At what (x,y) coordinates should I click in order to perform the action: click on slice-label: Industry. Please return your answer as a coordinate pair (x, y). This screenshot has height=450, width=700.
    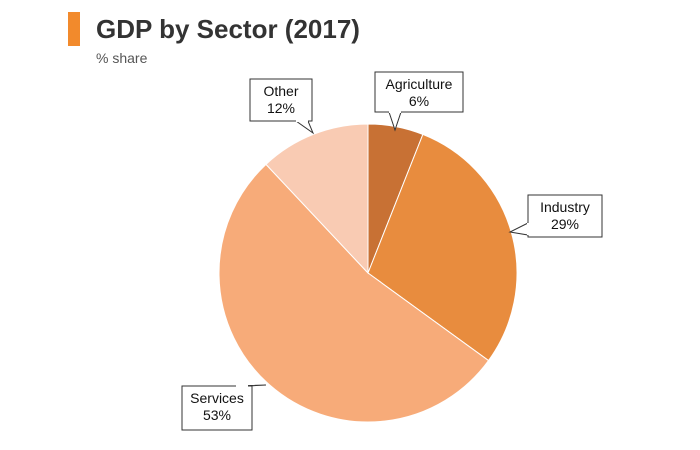
    Looking at the image, I should click on (565, 207).